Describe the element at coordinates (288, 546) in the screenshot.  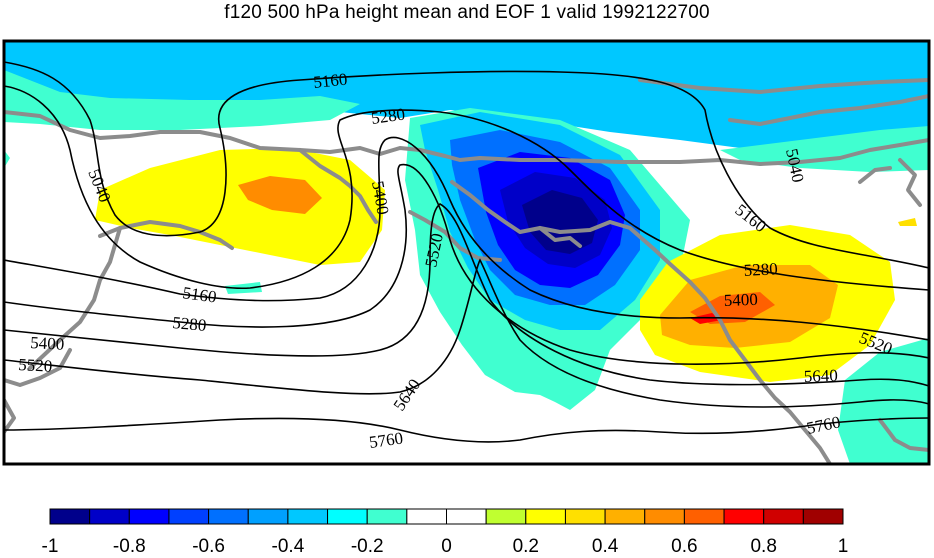
I see `colorbar-tick-label: -0.4` at that location.